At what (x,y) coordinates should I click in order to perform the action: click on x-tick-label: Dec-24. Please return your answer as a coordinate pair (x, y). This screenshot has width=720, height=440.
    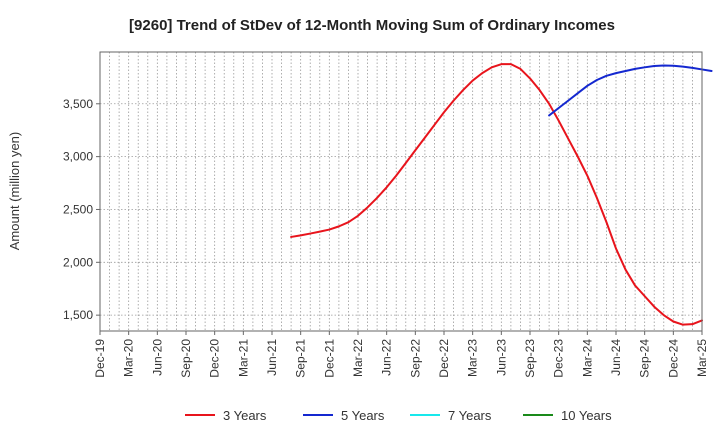
    Looking at the image, I should click on (673, 358).